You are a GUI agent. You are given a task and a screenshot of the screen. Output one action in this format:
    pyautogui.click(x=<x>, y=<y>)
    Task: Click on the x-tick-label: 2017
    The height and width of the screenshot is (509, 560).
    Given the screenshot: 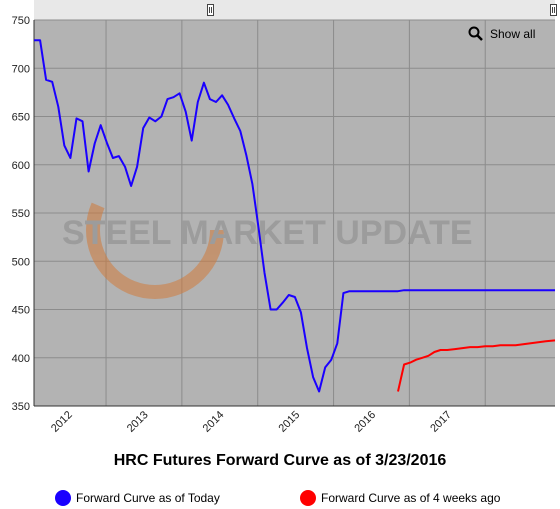 What is the action you would take?
    pyautogui.click(x=441, y=422)
    